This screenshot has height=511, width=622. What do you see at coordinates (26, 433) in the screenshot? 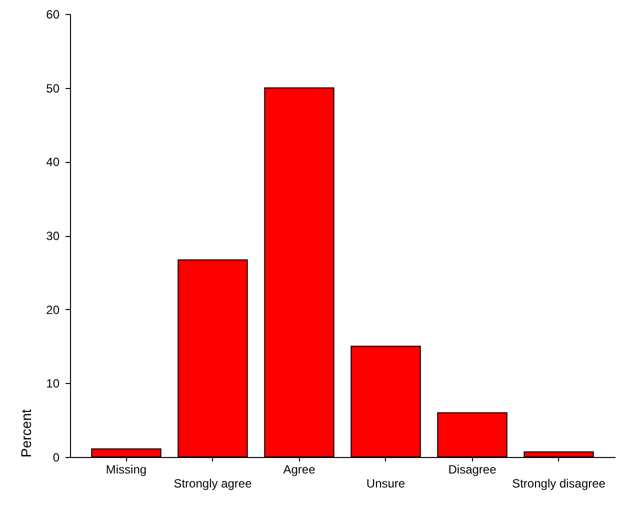
I see `y-axis-title: Percent` at bounding box center [26, 433].